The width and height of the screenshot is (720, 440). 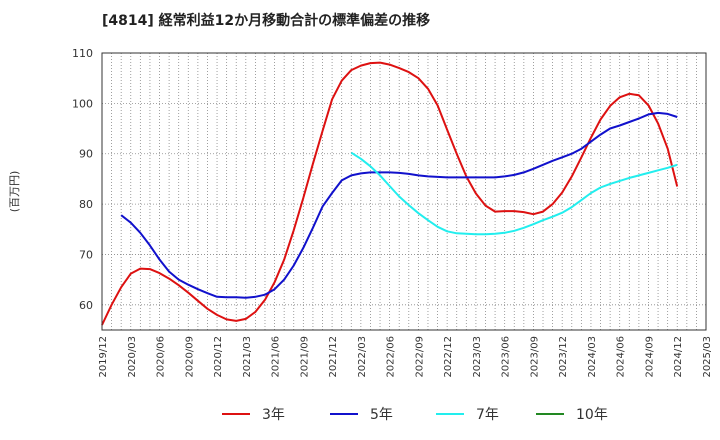 I want to click on x-tick-label: 2024/12, so click(x=678, y=357).